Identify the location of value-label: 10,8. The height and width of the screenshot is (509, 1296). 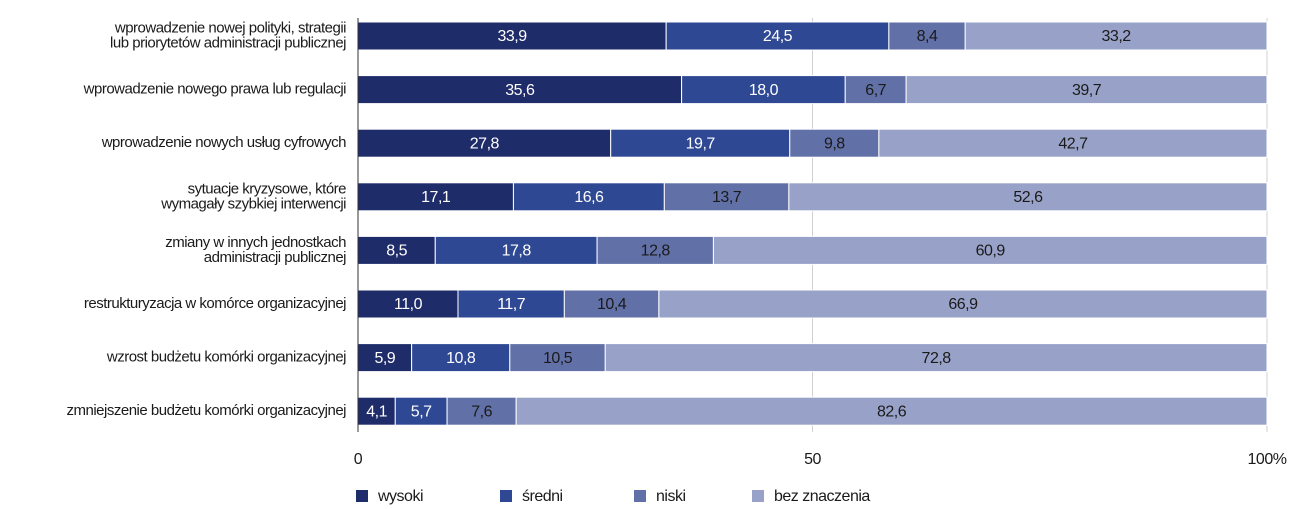
(461, 358).